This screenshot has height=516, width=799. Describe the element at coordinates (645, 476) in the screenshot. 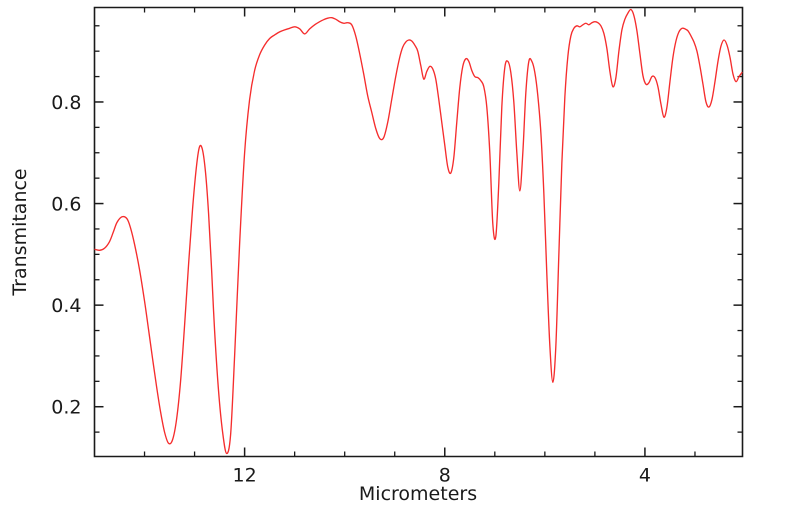

I see `x-tick-label: 4` at that location.